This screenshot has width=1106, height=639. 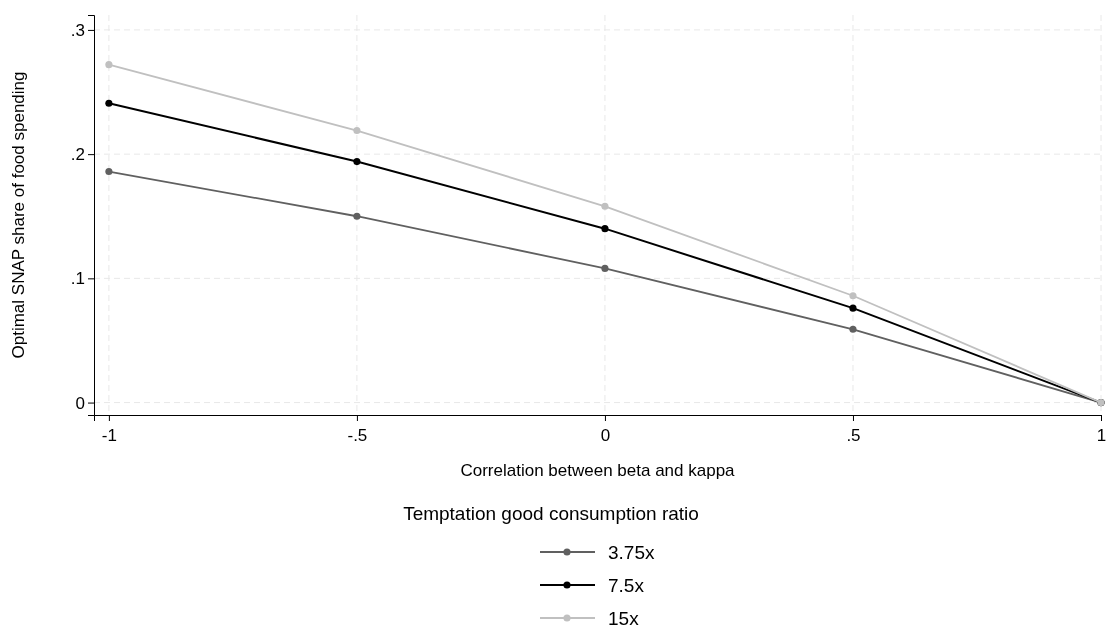 What do you see at coordinates (357, 435) in the screenshot?
I see `x-tick-label: -.5` at bounding box center [357, 435].